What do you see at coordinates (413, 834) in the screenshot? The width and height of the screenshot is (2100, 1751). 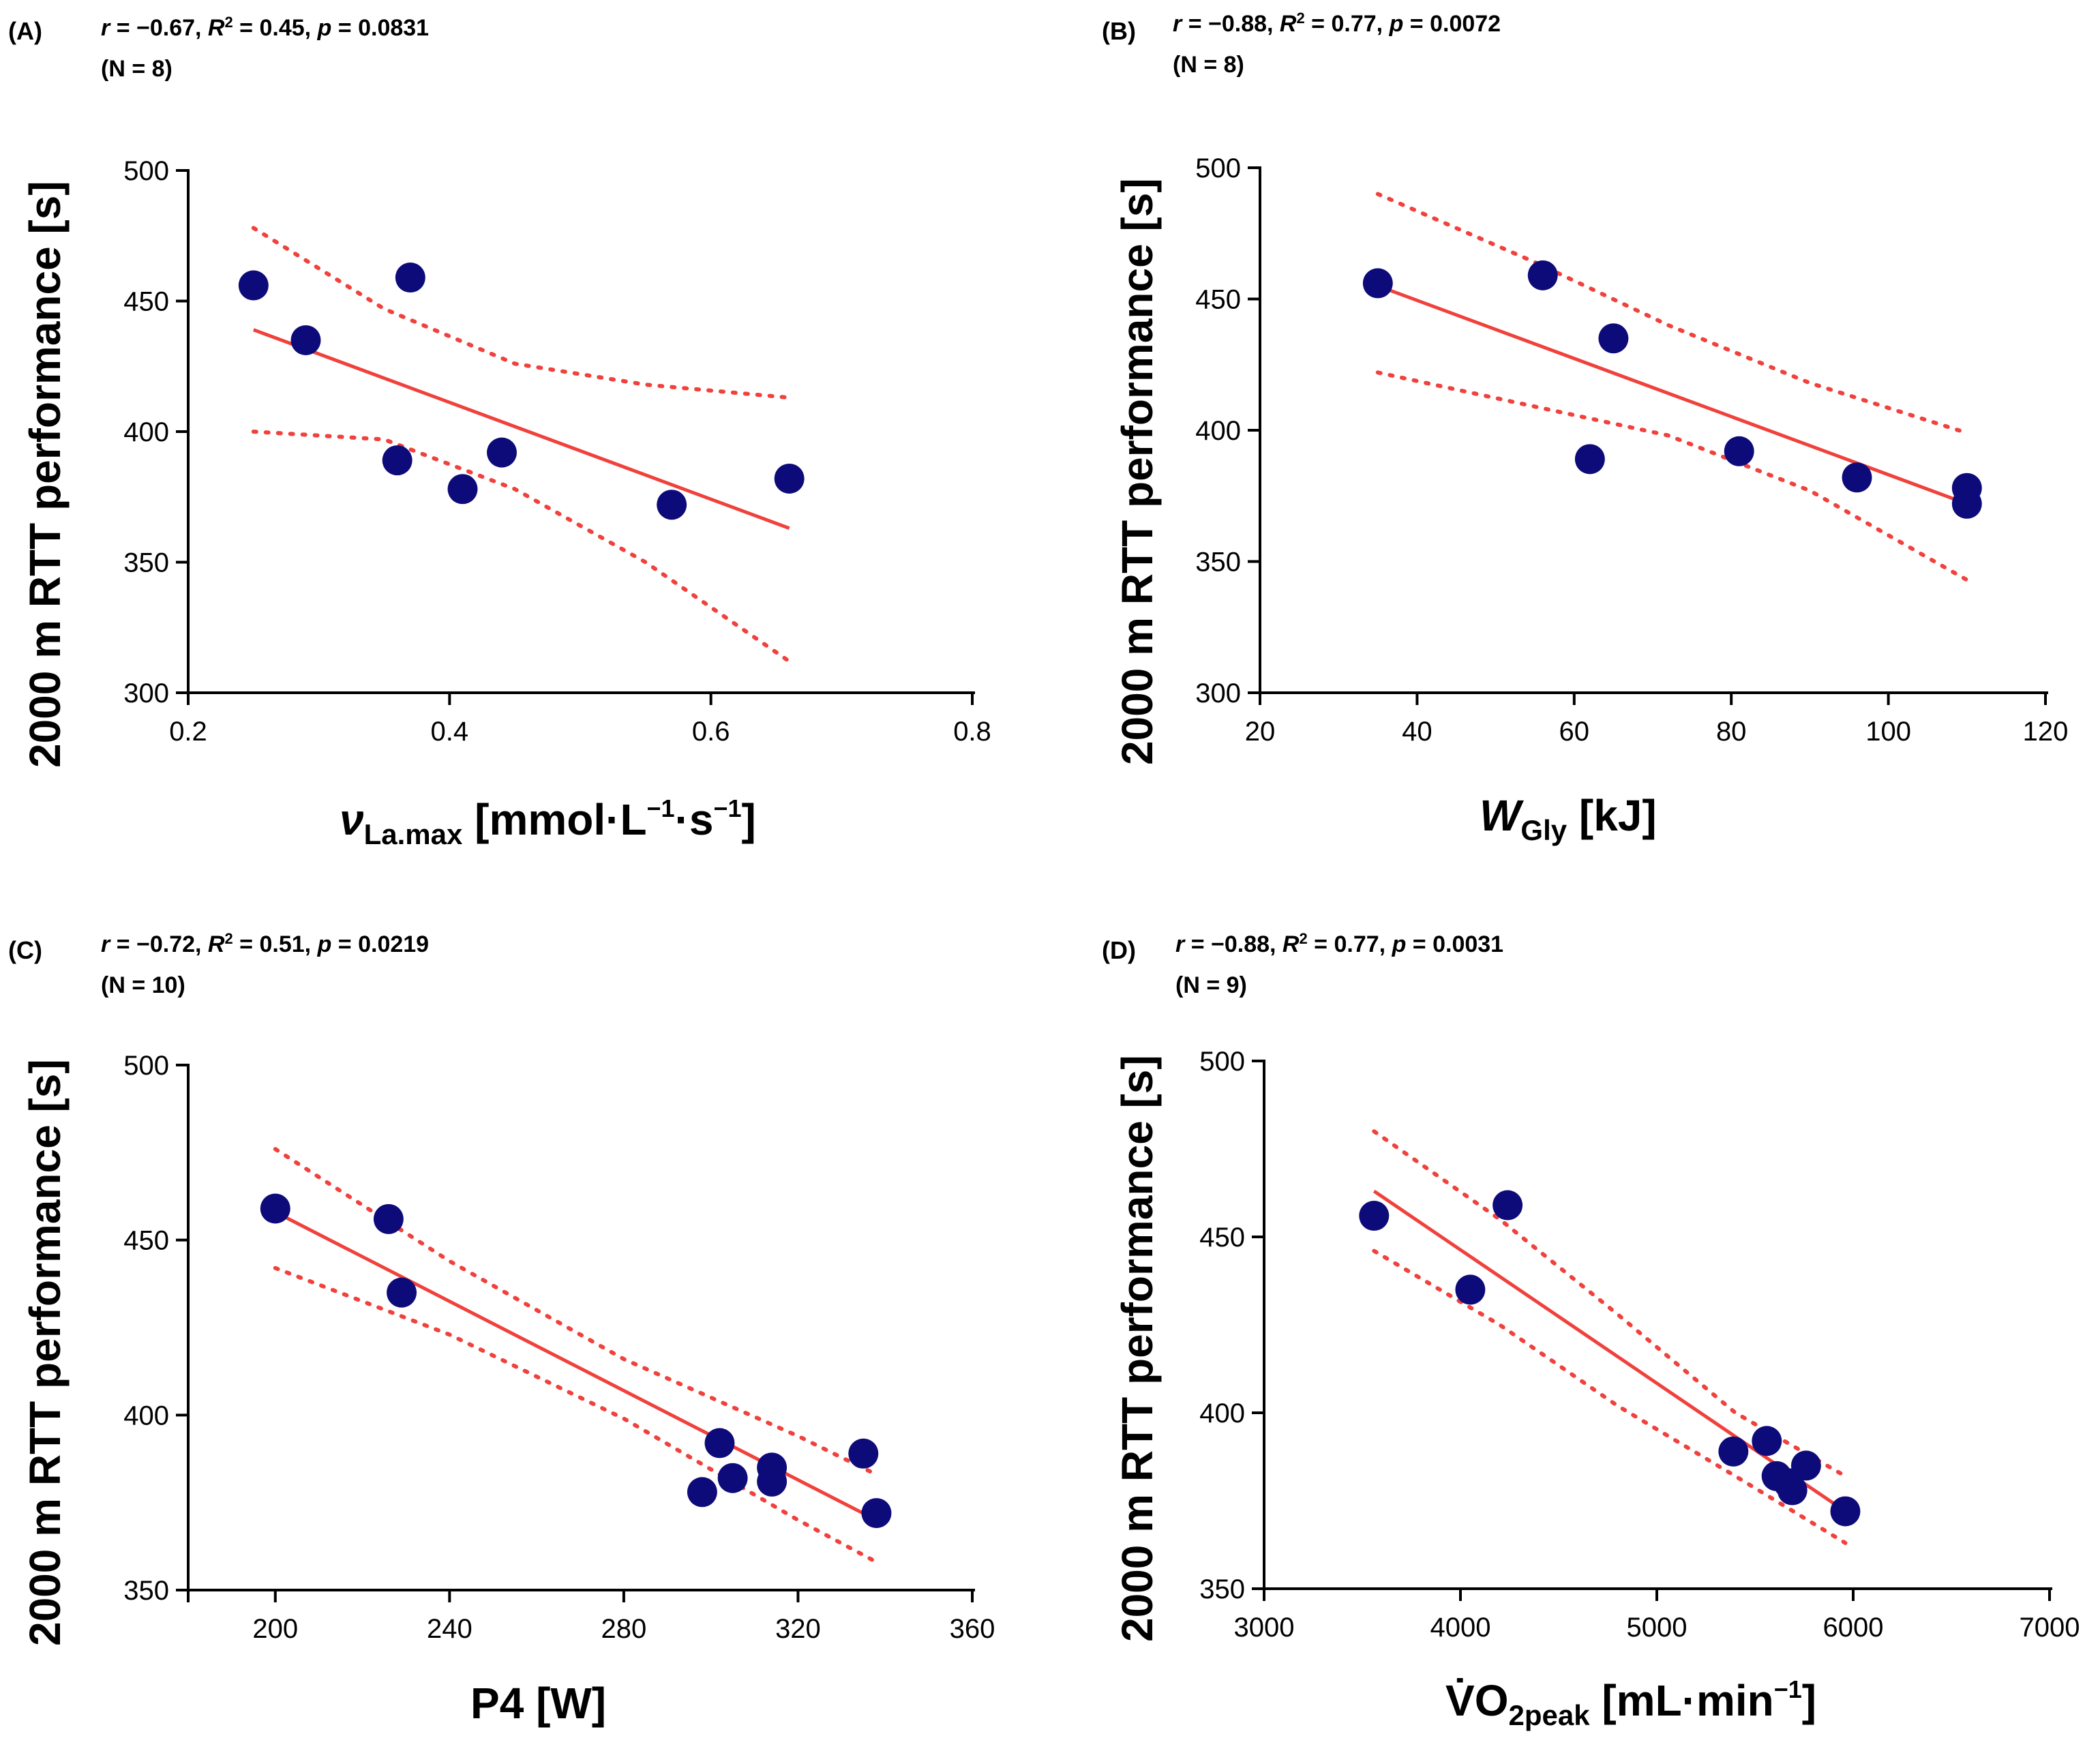 I see `x-label-sub: La.max` at bounding box center [413, 834].